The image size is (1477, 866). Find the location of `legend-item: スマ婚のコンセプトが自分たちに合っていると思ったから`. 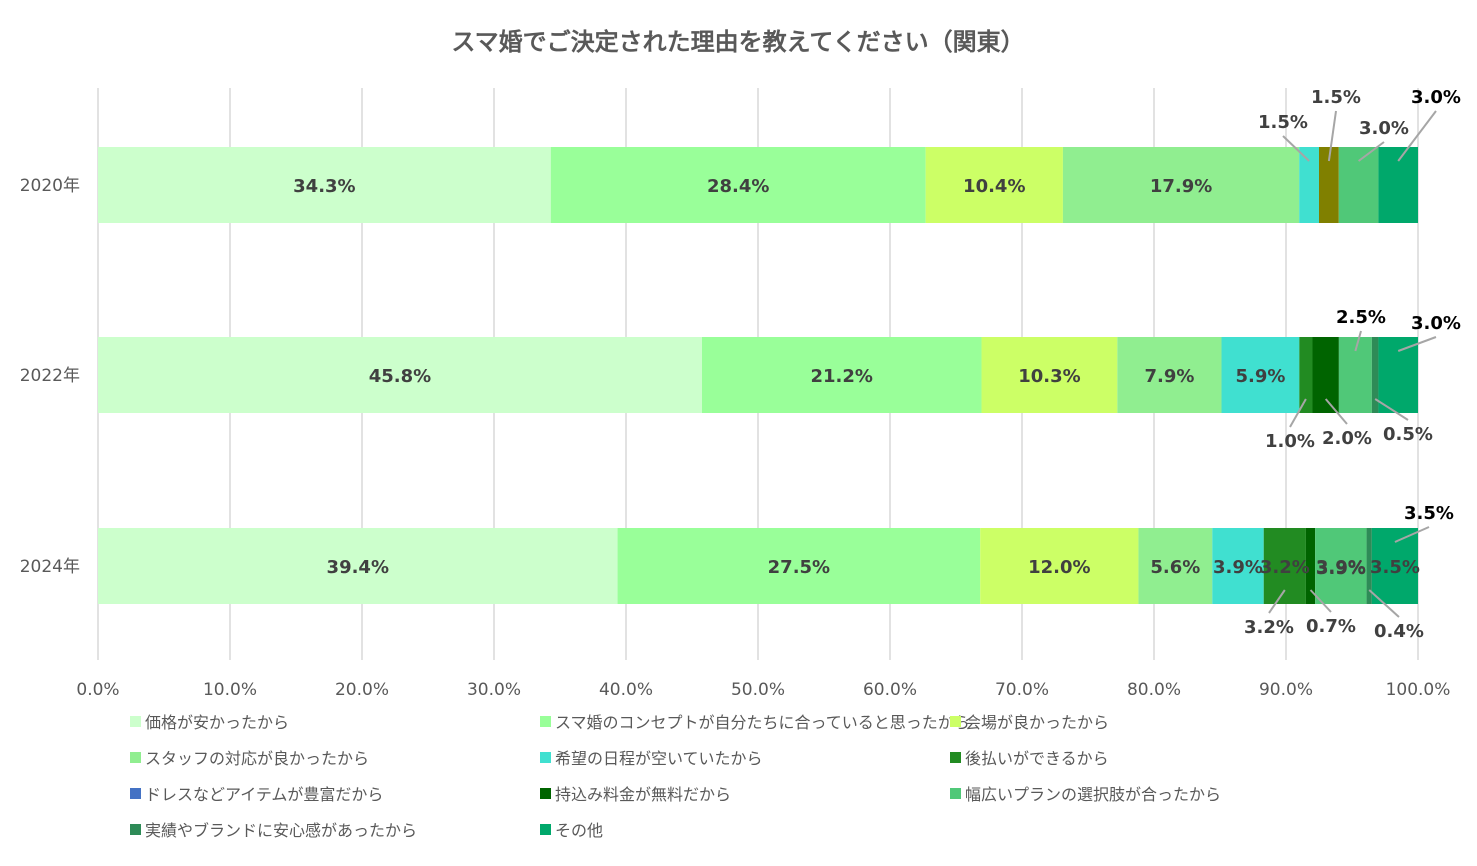

legend-item: スマ婚のコンセプトが自分たちに合っていると思ったから is located at coordinates (755, 722).